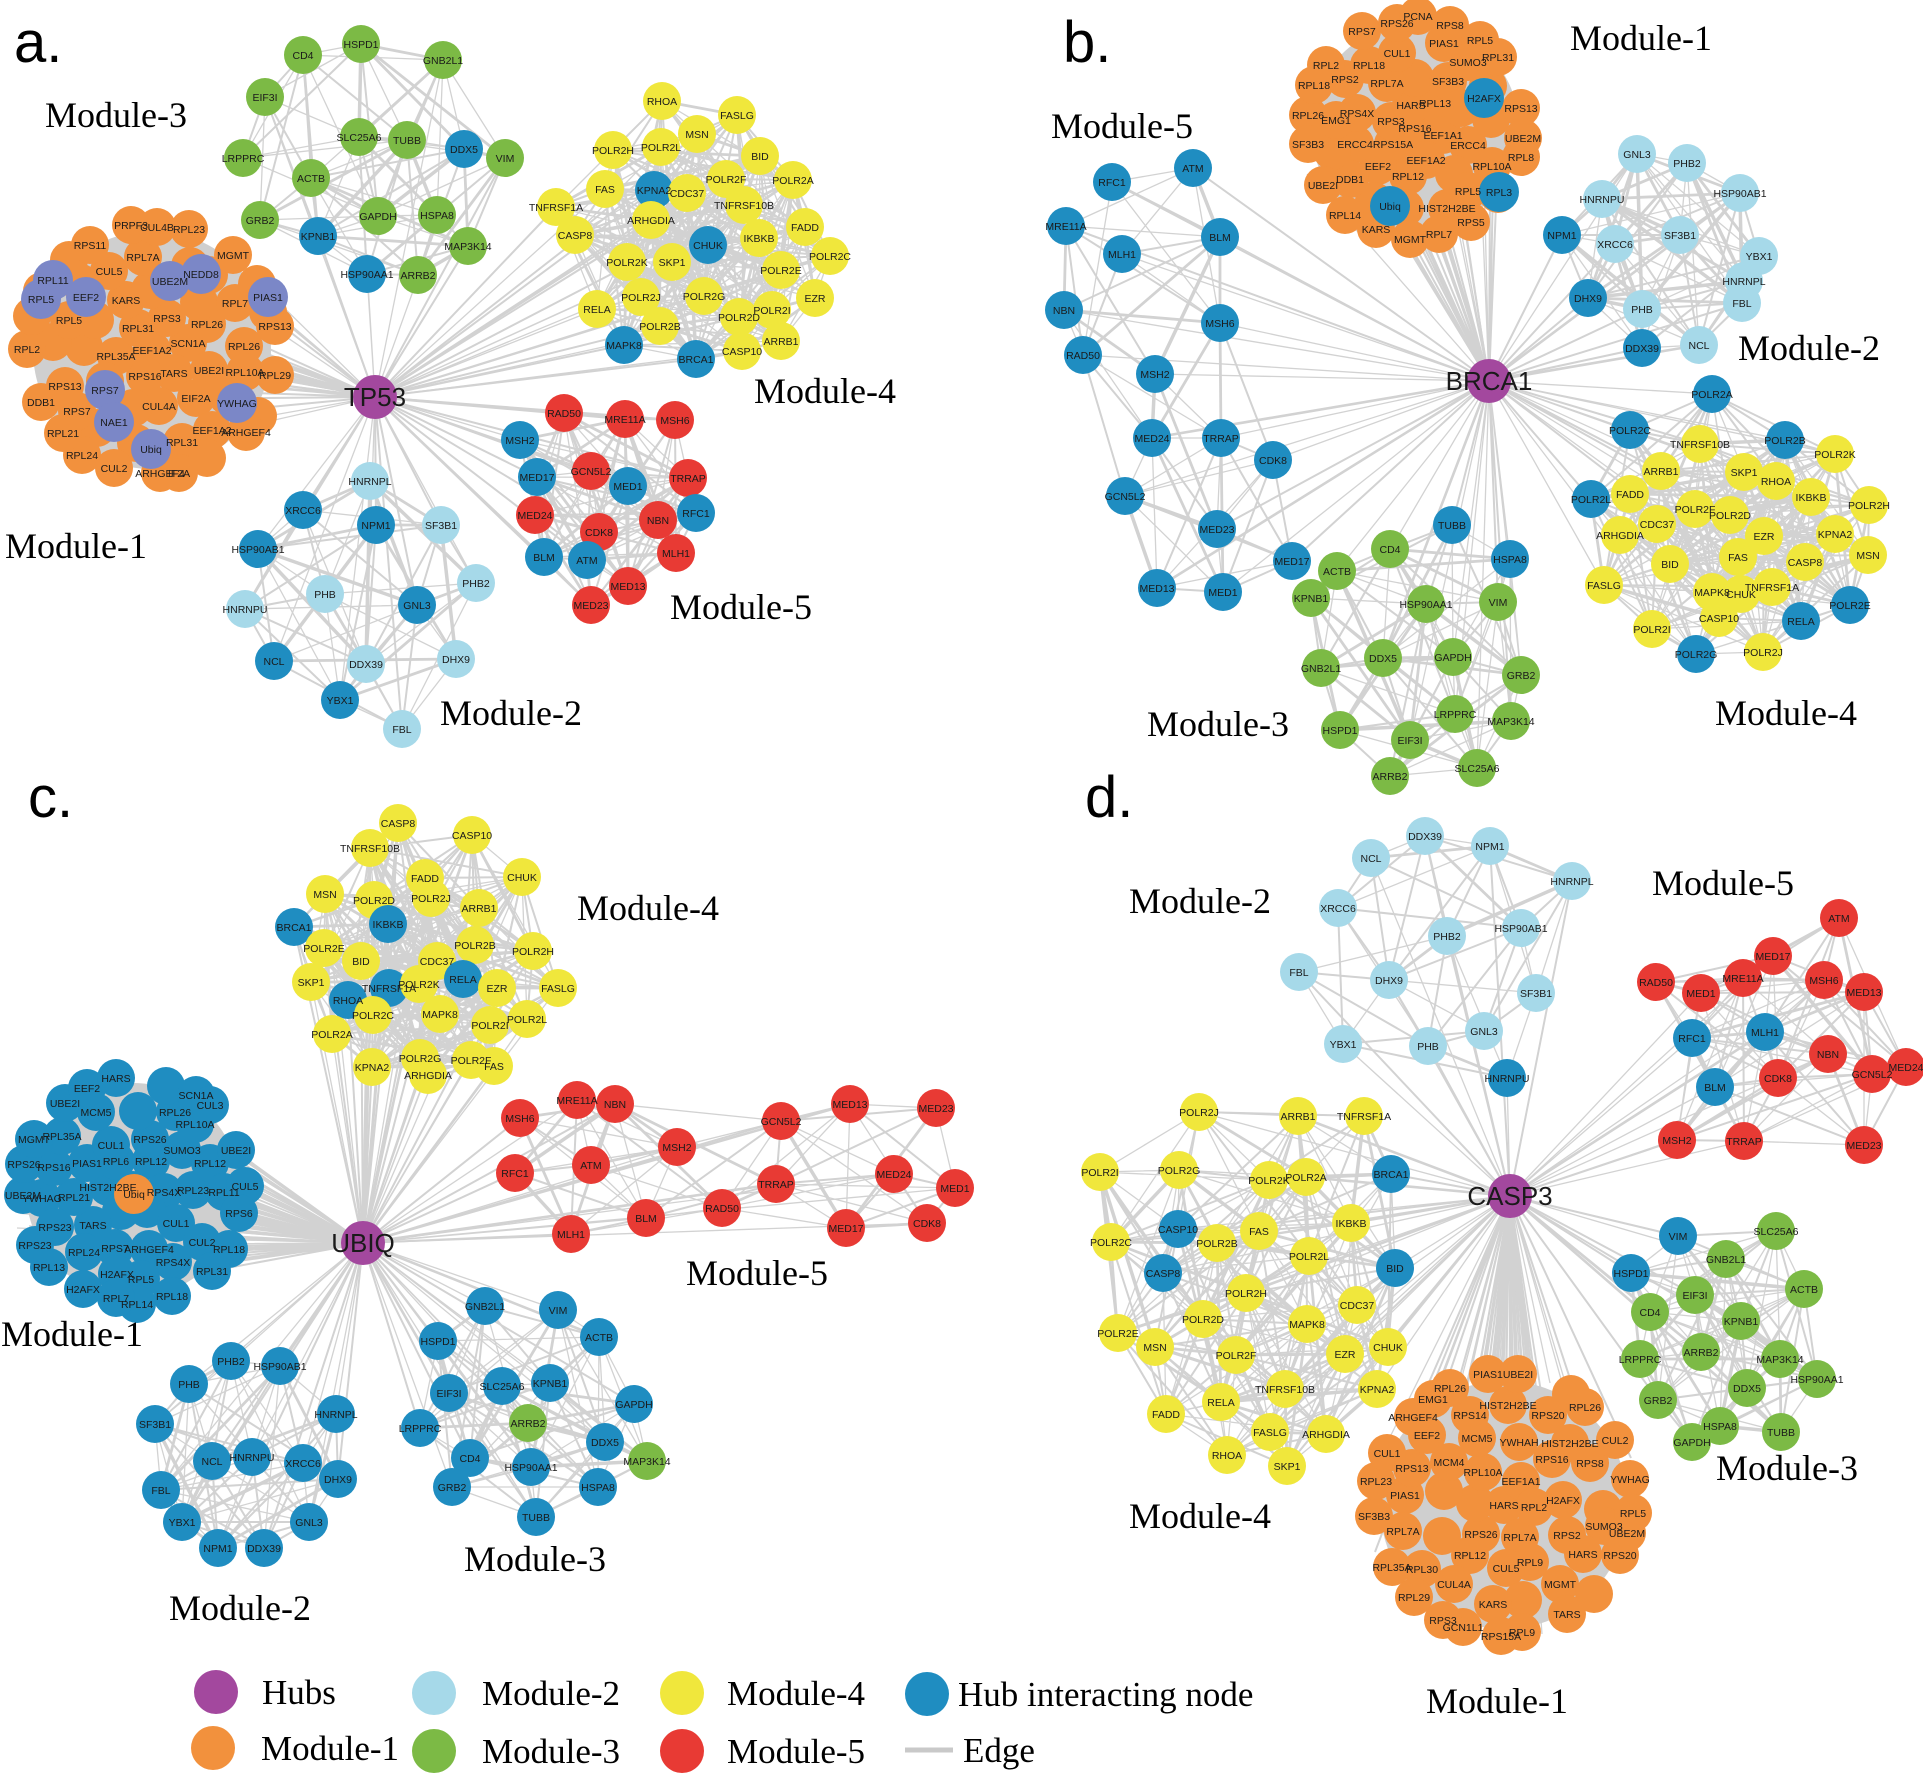 This screenshot has width=1923, height=1780. I want to click on svg-text: DDX5, so click(464, 150).